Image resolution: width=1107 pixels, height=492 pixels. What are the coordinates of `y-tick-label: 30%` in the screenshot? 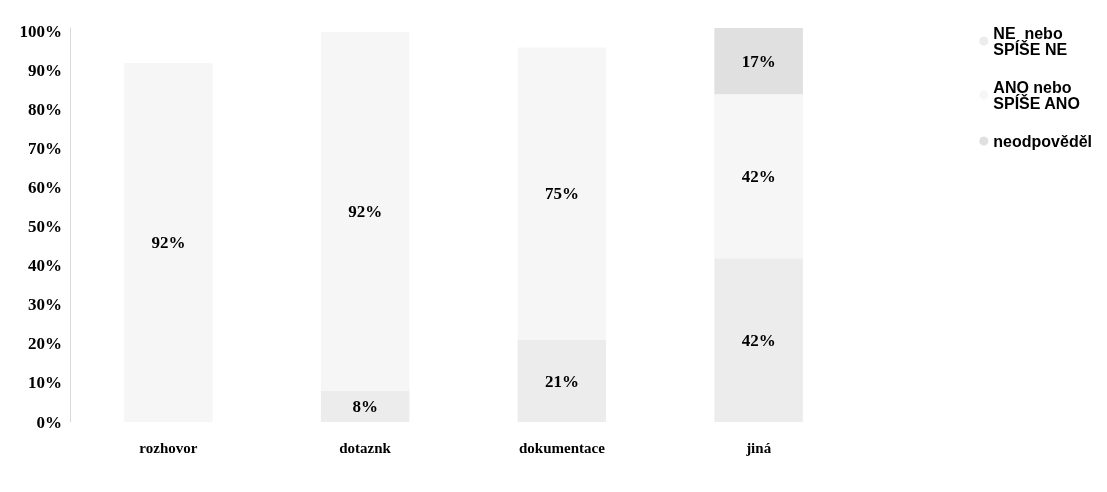 It's located at (45, 305).